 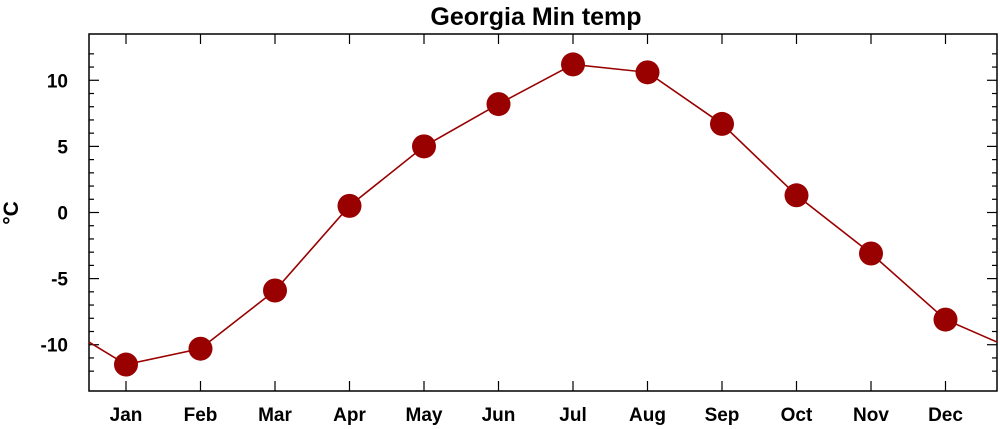 I want to click on x-tick-label: Jan, so click(x=126, y=415).